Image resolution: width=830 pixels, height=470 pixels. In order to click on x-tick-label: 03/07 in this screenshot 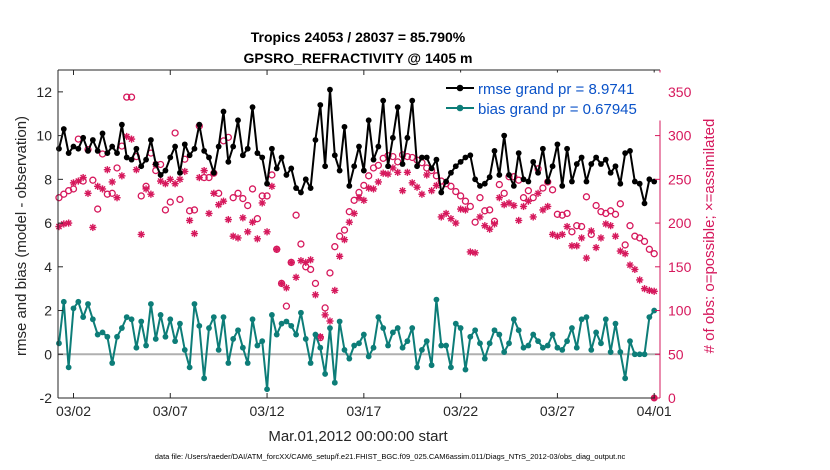, I will do `click(170, 411)`.